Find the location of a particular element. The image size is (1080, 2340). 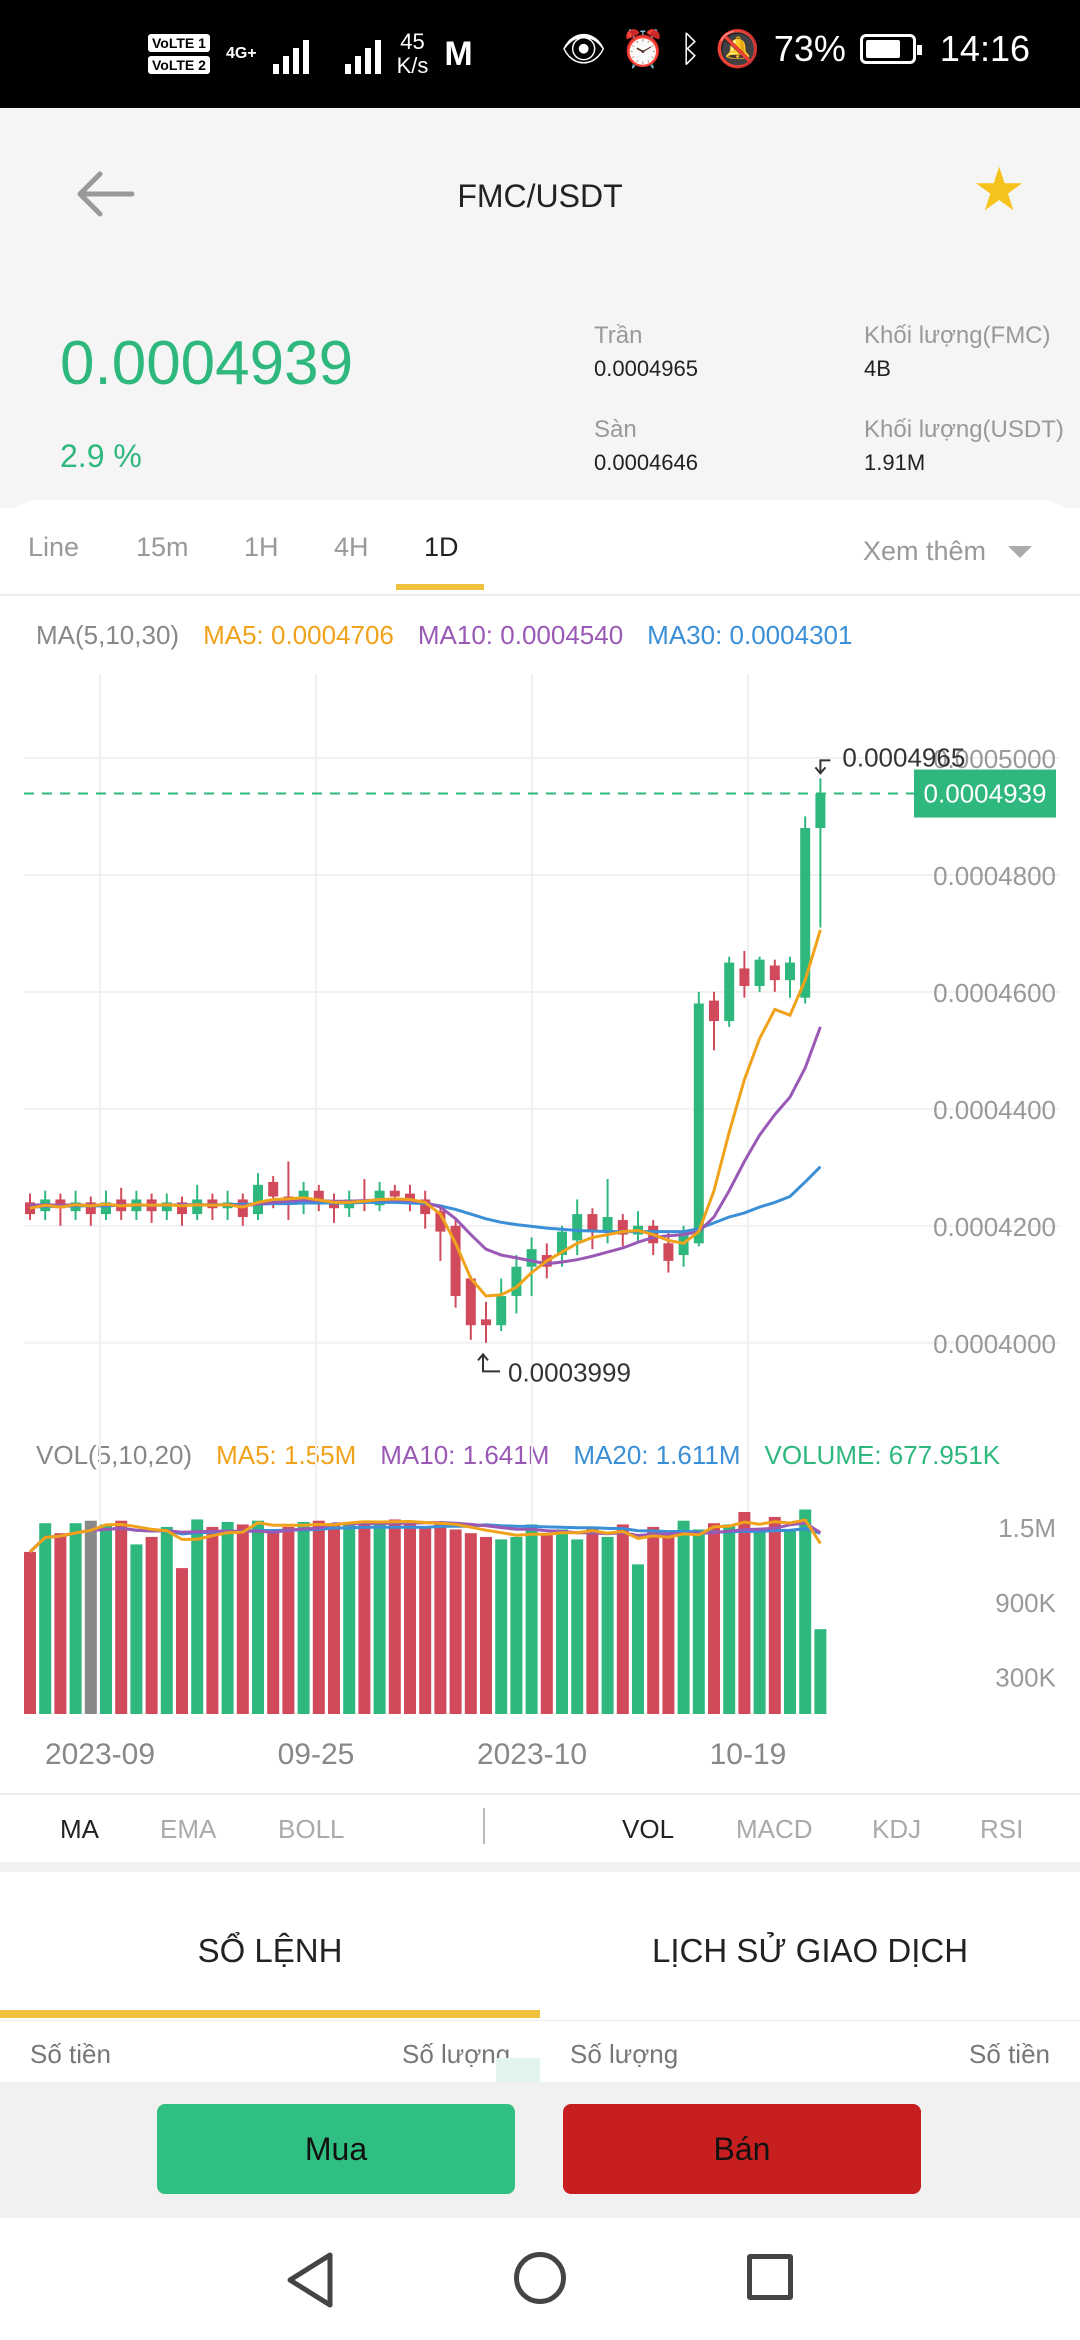

orderbook-tabs: SỔ LỆNH LỊCH SỬ GIAO DỊCH is located at coordinates (540, 1946).